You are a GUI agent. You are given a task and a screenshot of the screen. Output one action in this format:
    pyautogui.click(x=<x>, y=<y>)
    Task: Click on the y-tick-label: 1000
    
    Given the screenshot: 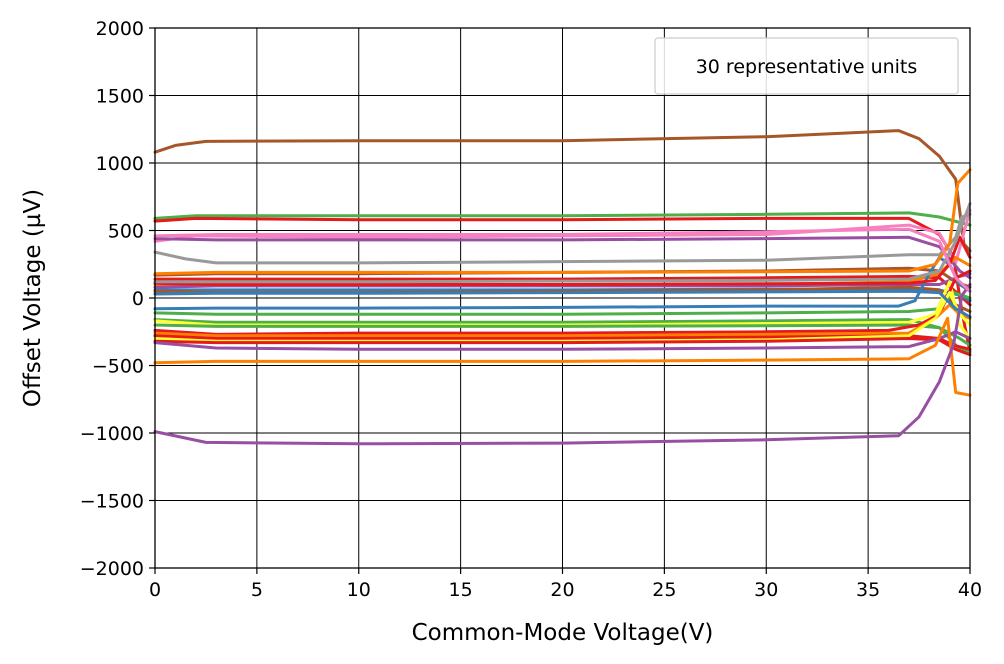 What is the action you would take?
    pyautogui.click(x=120, y=164)
    